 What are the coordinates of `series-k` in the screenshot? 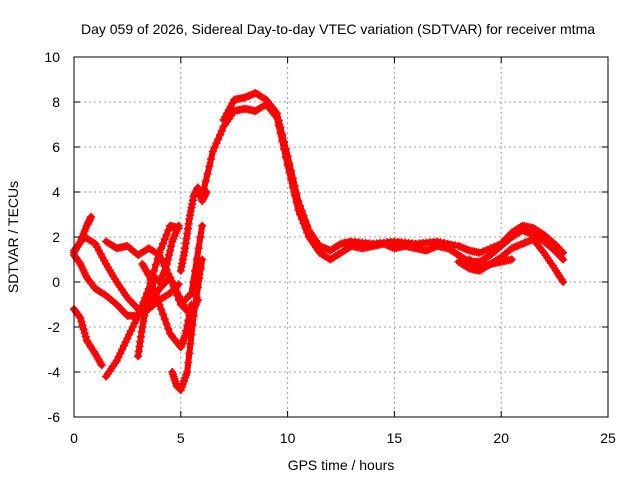 It's located at (193, 229).